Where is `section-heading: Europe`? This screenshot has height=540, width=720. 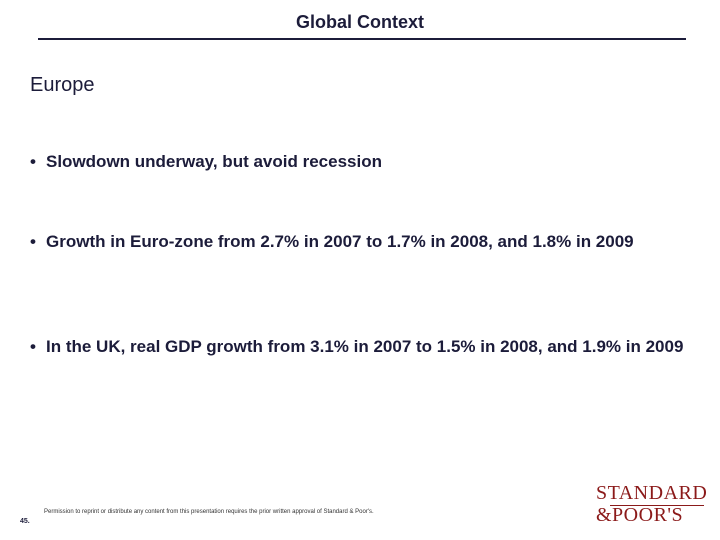 section-heading: Europe is located at coordinates (62, 85).